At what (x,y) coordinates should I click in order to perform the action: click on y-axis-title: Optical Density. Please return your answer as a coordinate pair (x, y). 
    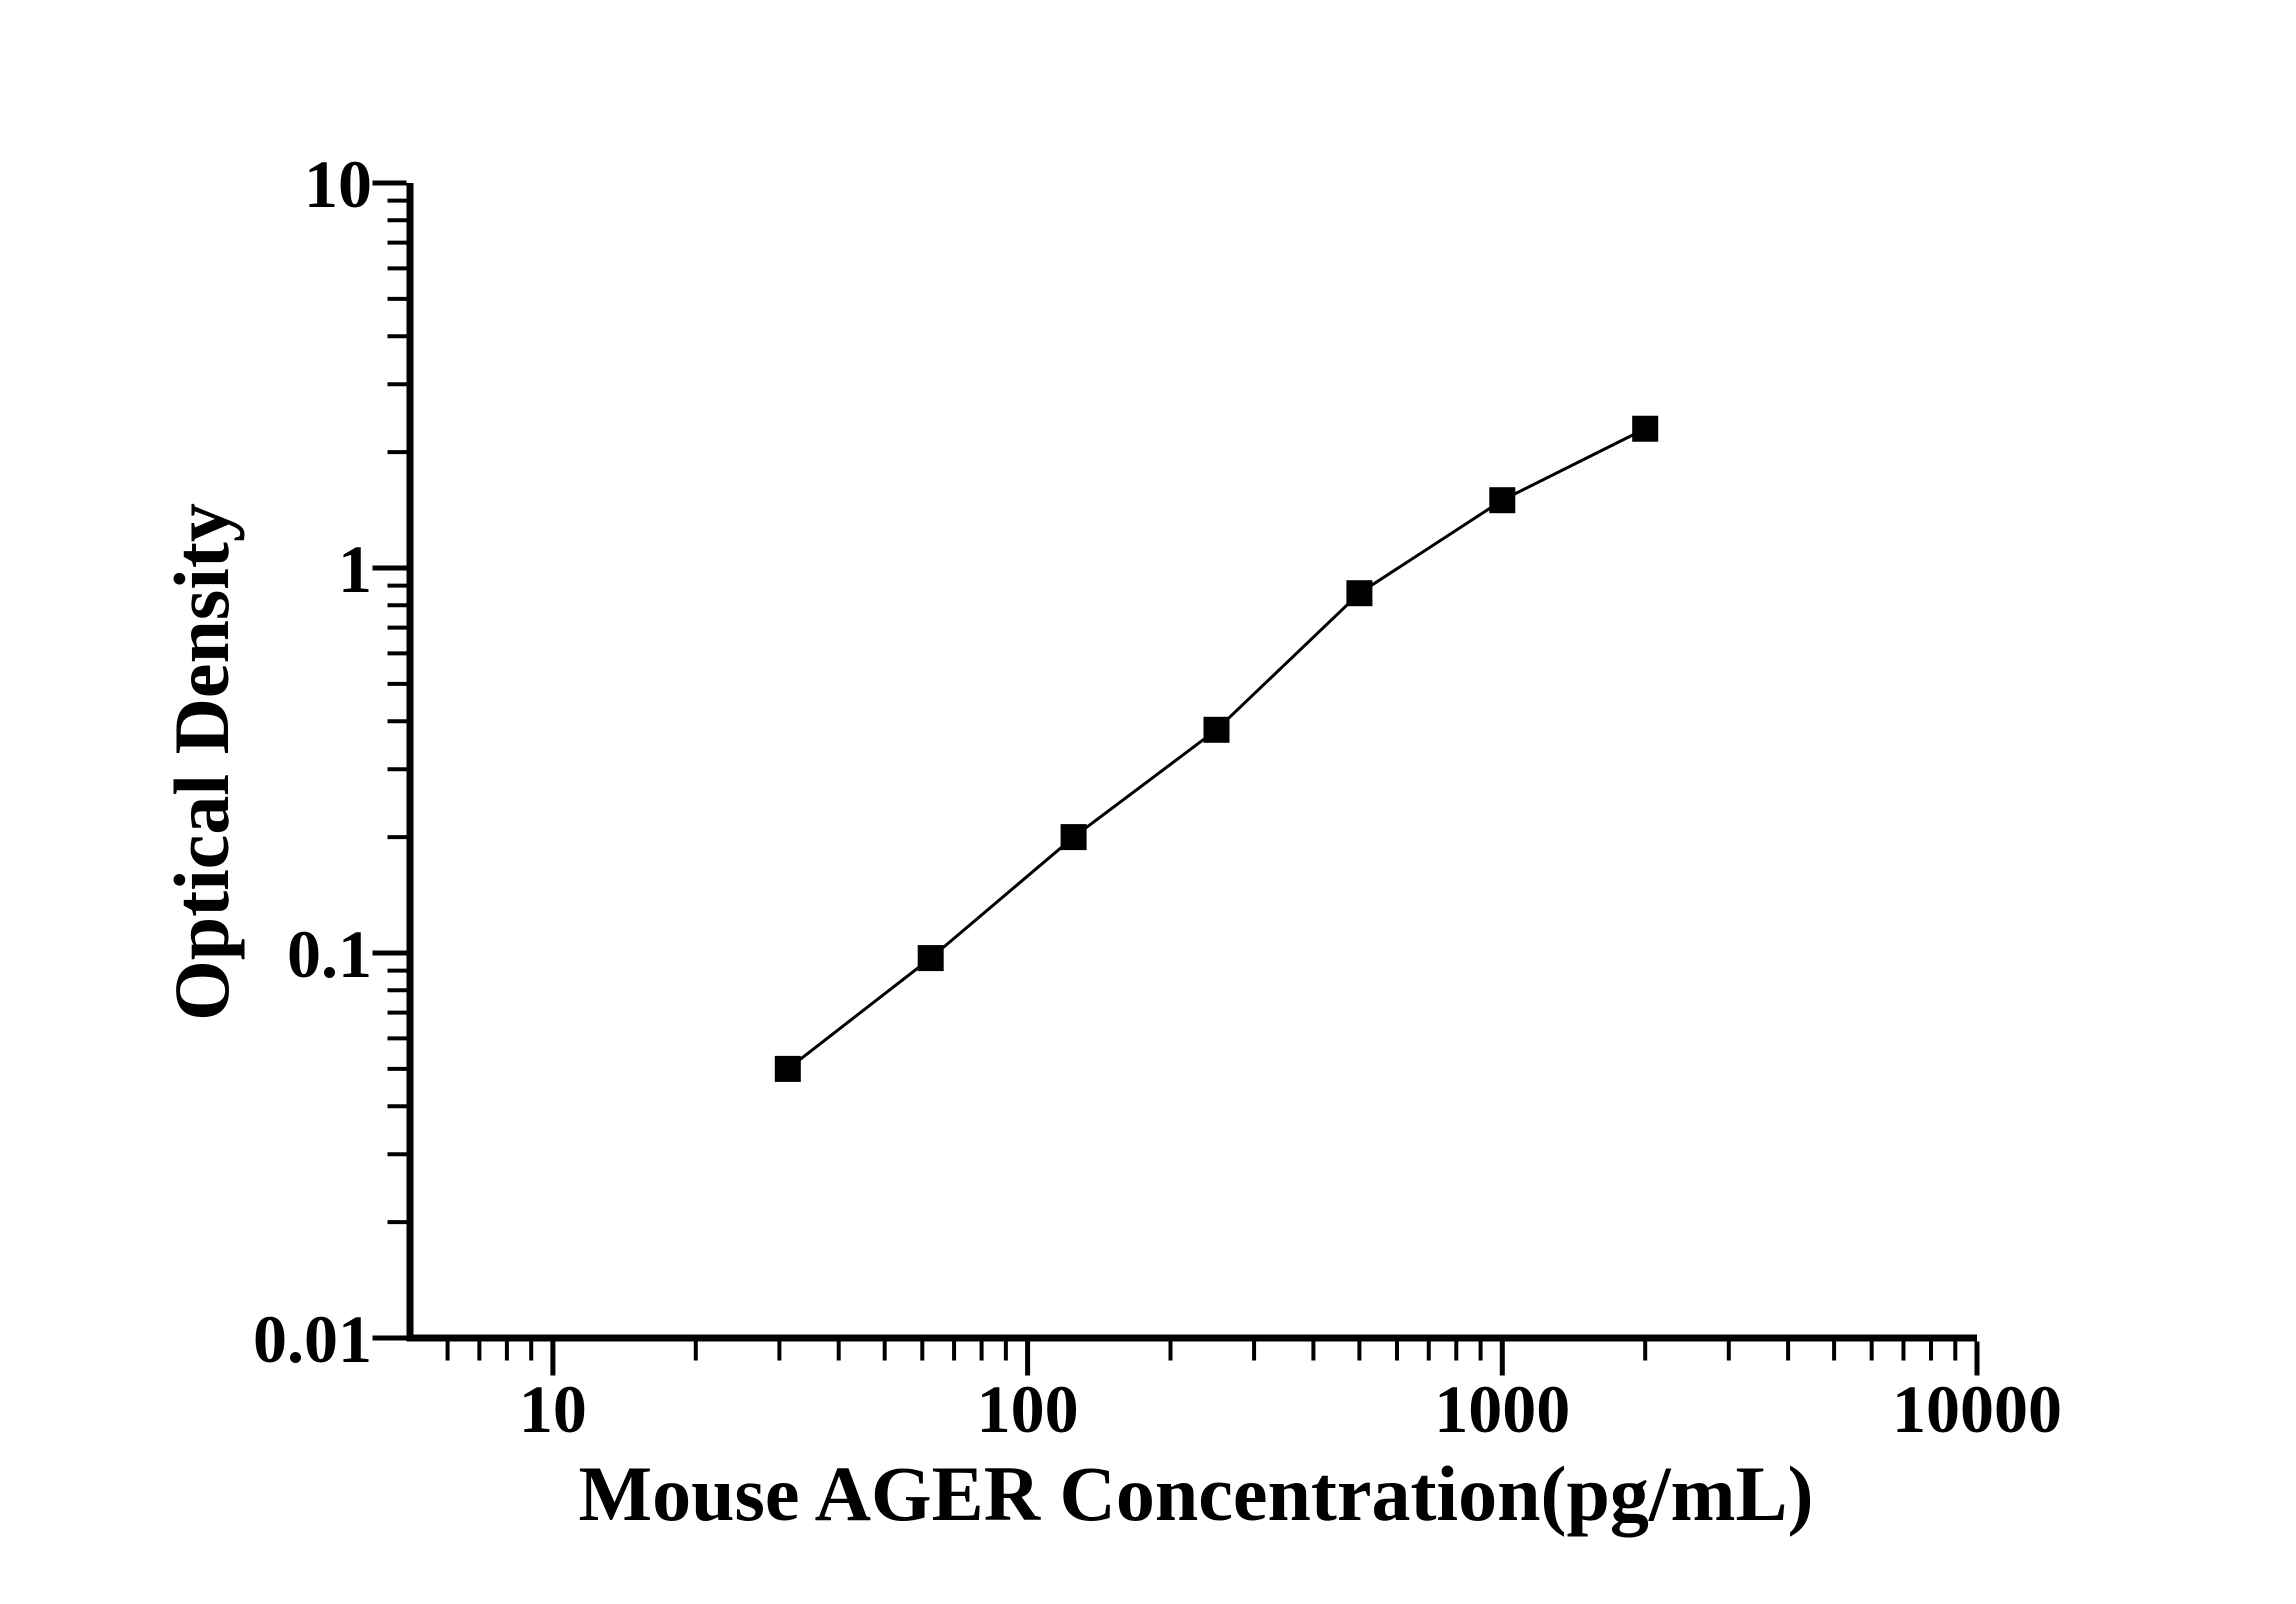
    Looking at the image, I should click on (201, 762).